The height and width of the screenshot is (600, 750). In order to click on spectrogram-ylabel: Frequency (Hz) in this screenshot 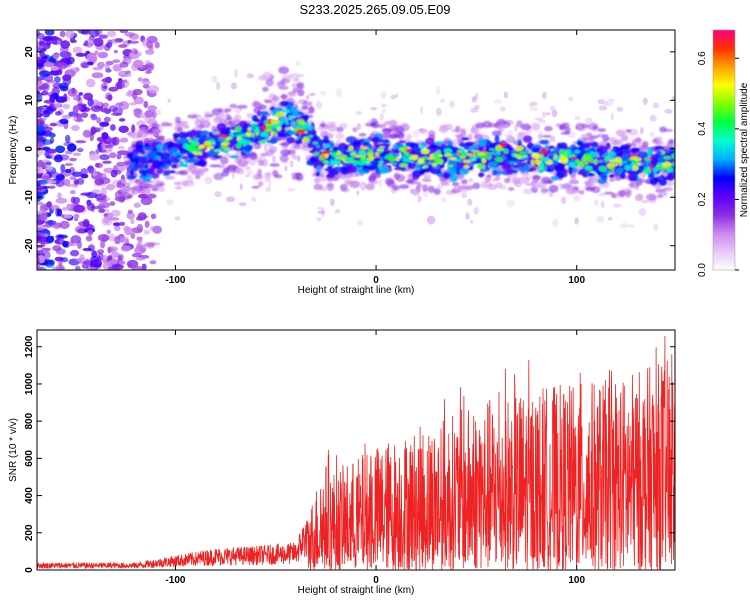, I will do `click(13, 150)`.